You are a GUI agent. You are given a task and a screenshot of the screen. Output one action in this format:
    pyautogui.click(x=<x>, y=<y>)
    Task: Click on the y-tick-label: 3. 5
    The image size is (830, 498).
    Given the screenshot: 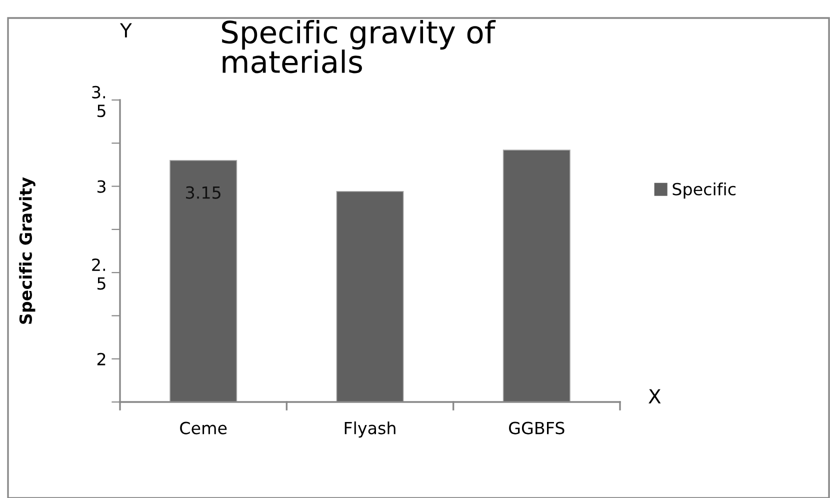 What is the action you would take?
    pyautogui.click(x=99, y=102)
    